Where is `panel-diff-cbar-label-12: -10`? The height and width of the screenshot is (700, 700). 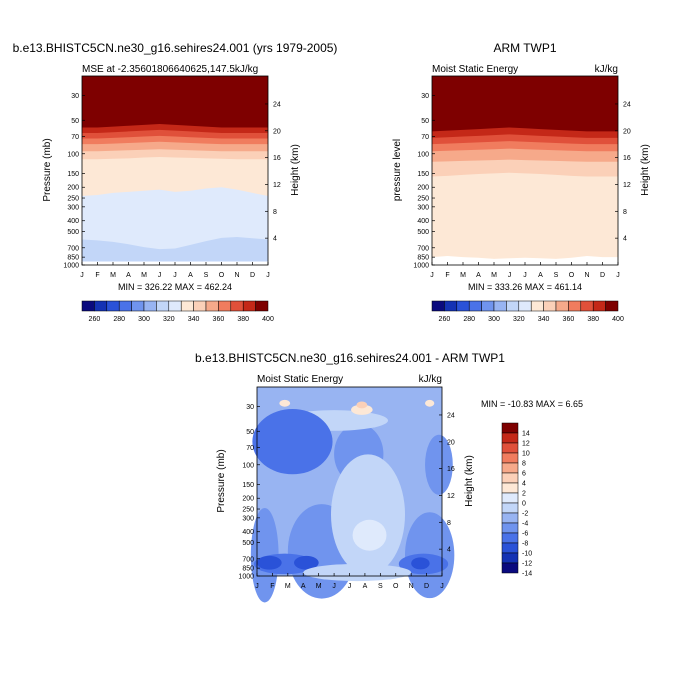
panel-diff-cbar-label-12: -10 is located at coordinates (527, 554).